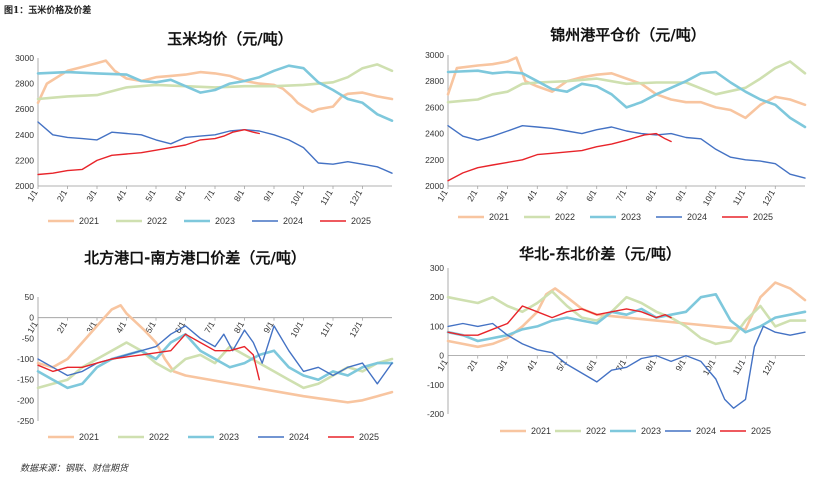 This screenshot has width=831, height=487. What do you see at coordinates (195, 258) in the screenshot?
I see `chart-title: 北方港口-南方港口价差（元/吨）` at bounding box center [195, 258].